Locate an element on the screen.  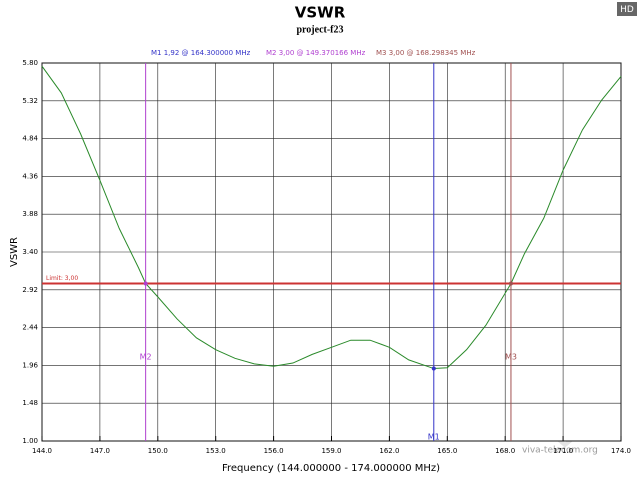
limit-label: Limit: 3,00 is located at coordinates (62, 278).